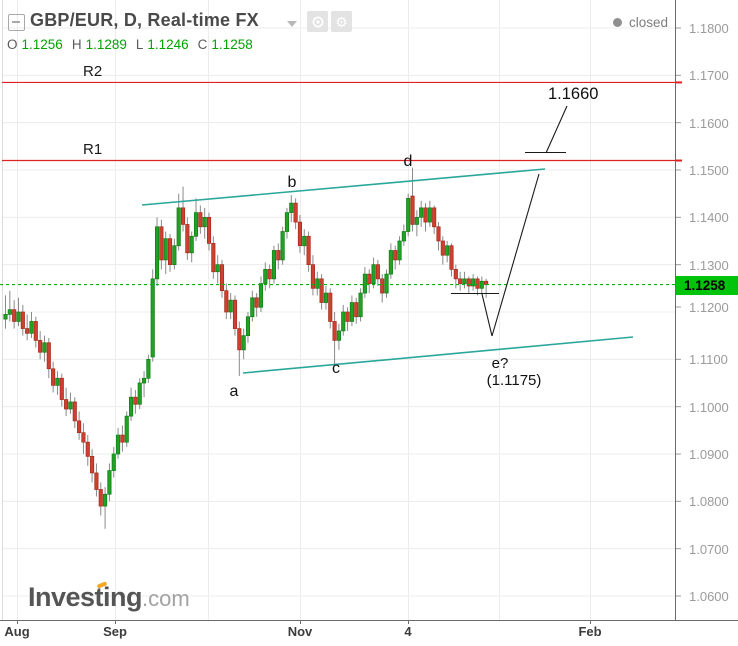  Describe the element at coordinates (500, 363) in the screenshot. I see `wave-e-label: e?` at that location.